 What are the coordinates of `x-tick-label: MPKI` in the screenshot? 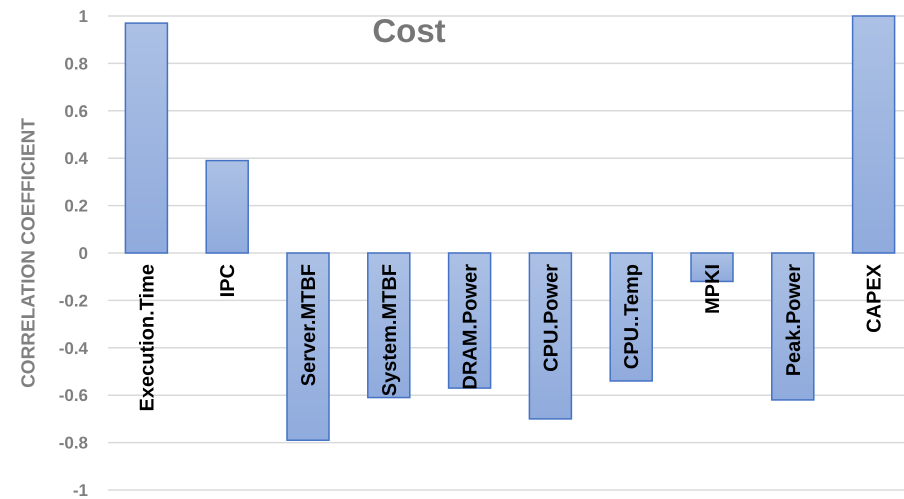 It's located at (713, 289).